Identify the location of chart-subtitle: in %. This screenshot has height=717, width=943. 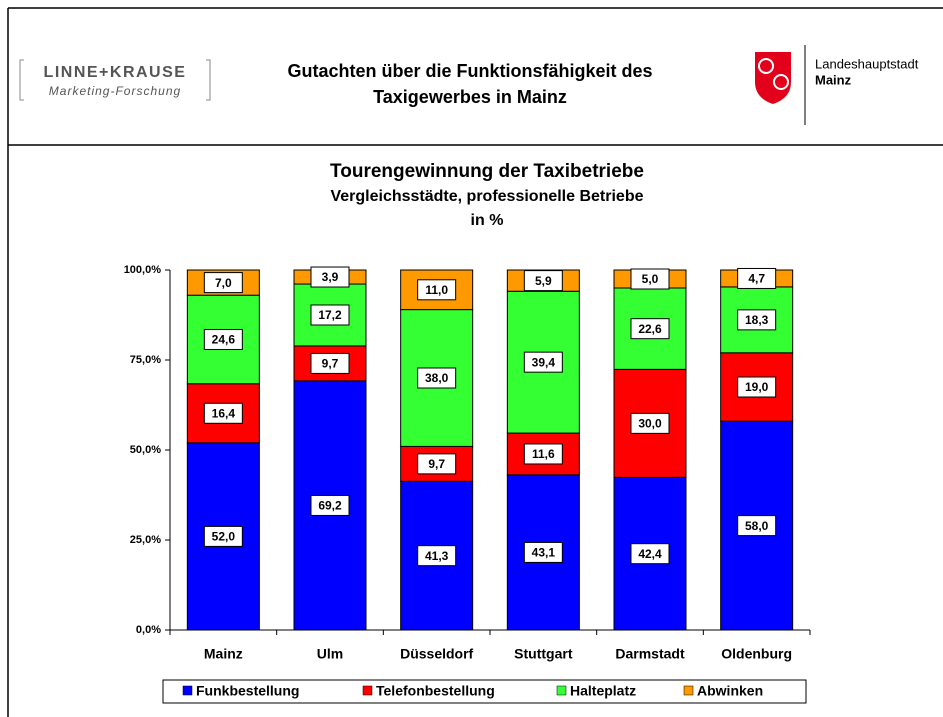
(487, 220).